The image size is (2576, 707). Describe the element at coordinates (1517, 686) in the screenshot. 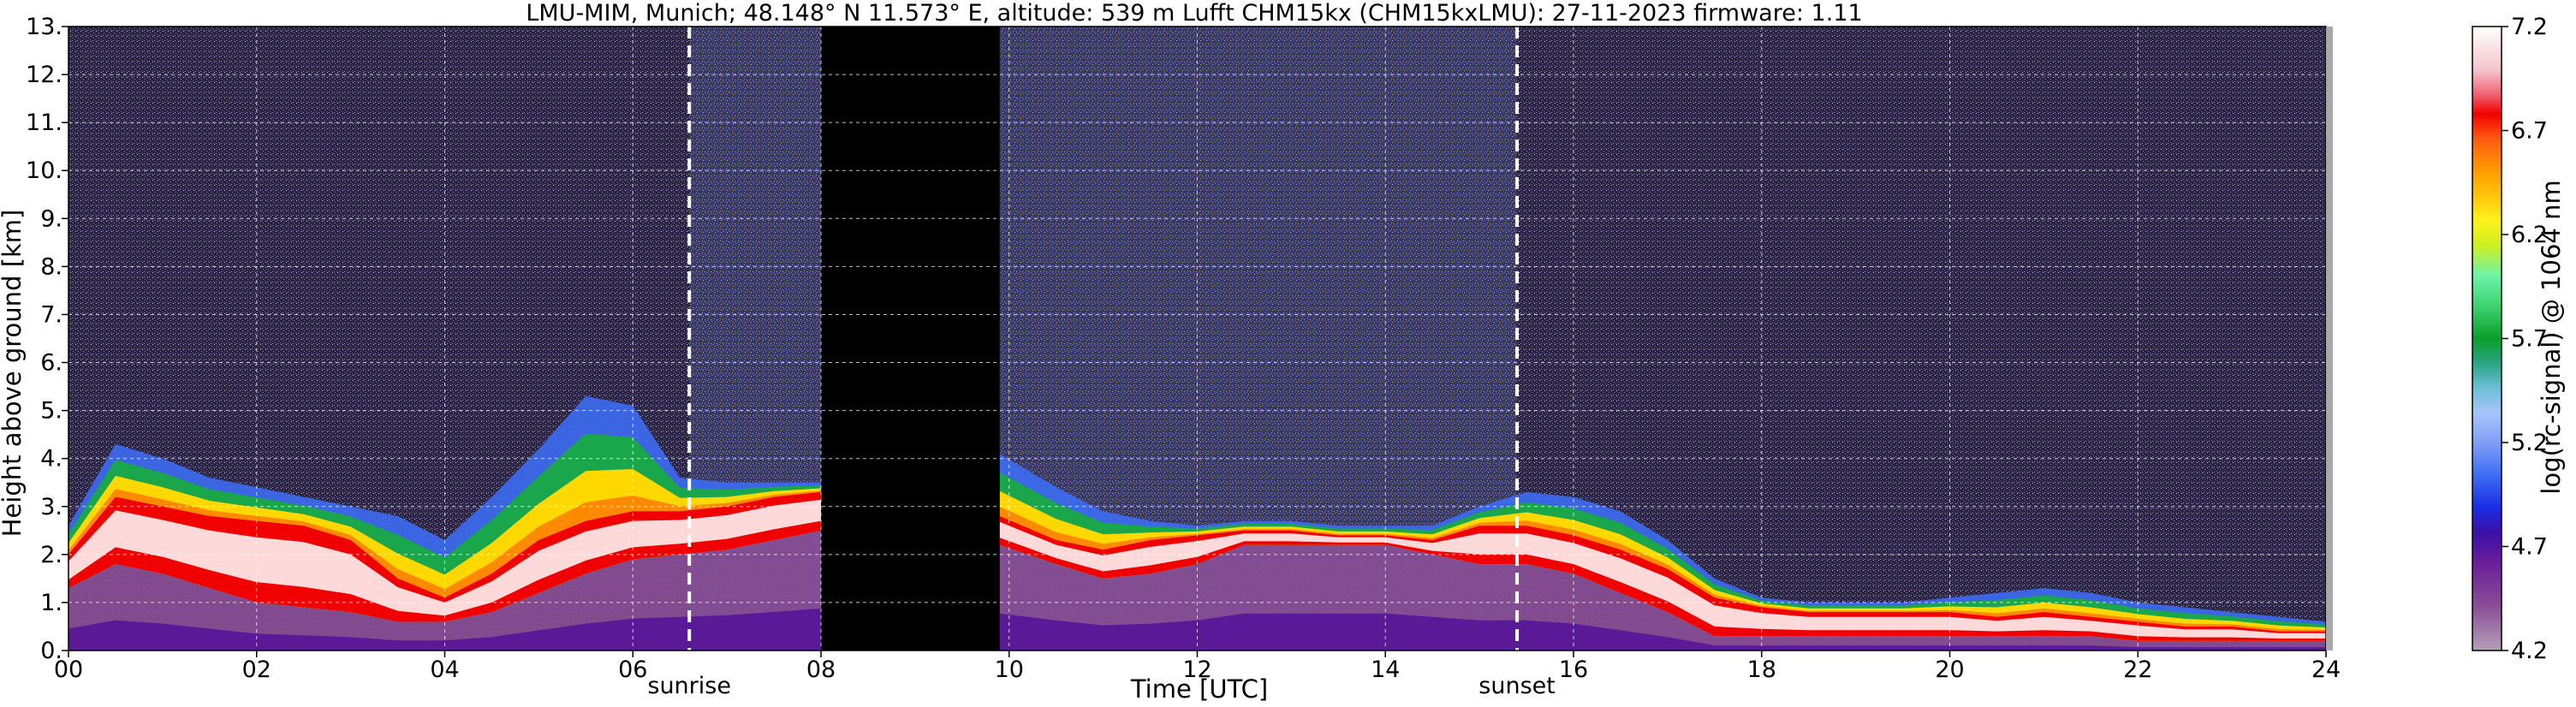

I see `event-label-sunset: sunset` at that location.